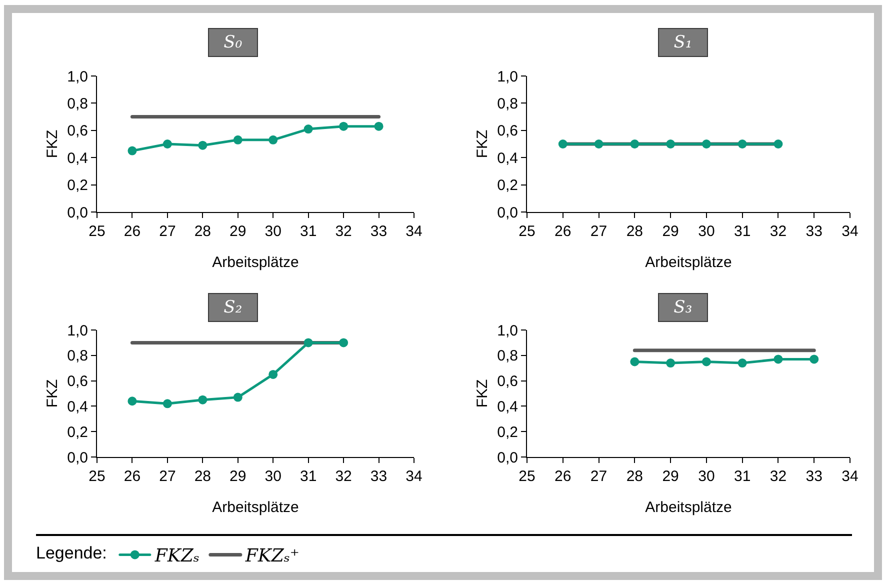  I want to click on legend-label: FKZₛ, so click(177, 556).